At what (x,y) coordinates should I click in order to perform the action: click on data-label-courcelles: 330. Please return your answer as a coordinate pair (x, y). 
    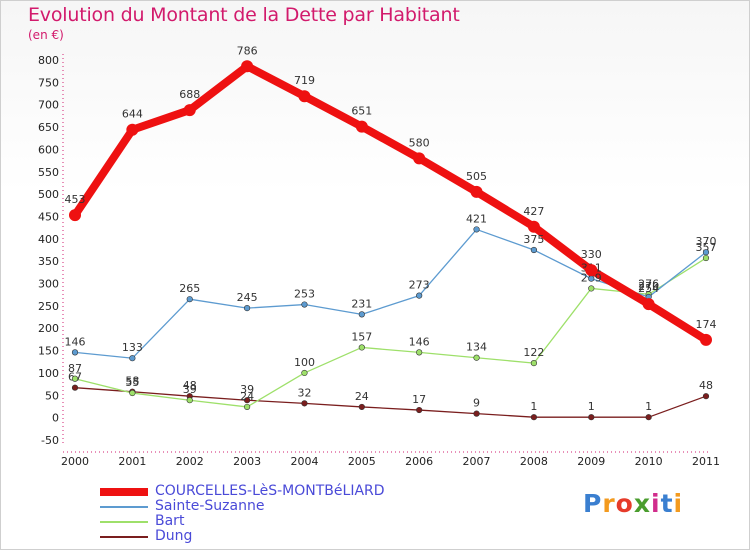
    Looking at the image, I should click on (591, 254).